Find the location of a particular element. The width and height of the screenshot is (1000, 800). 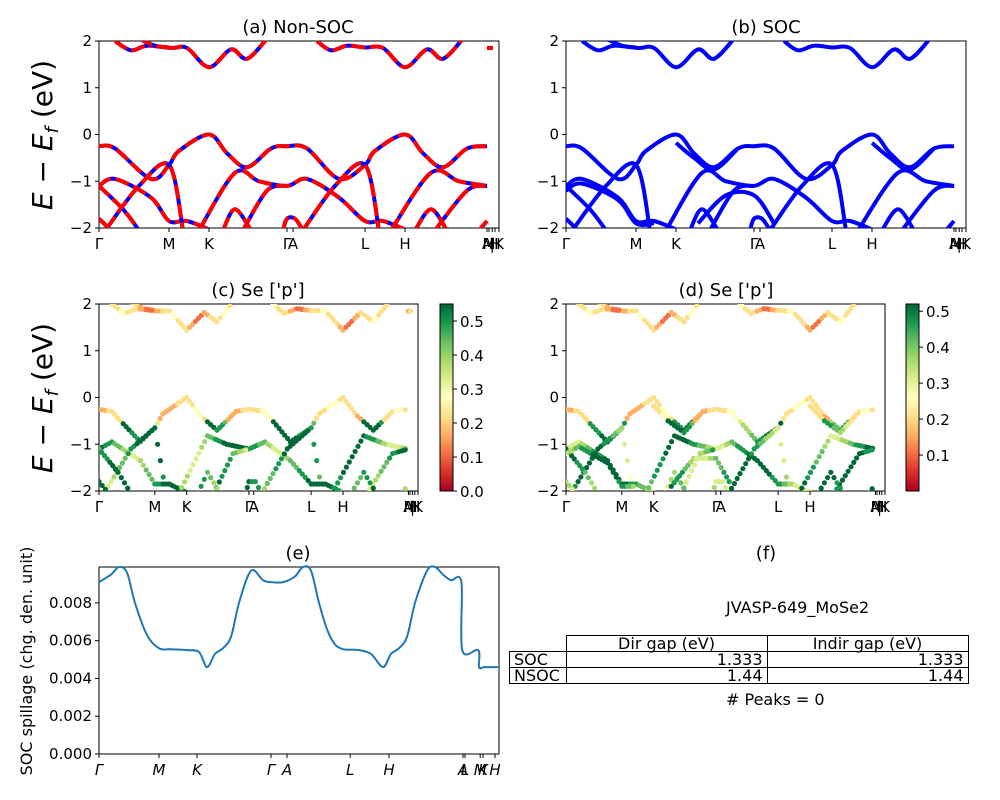

panel-b-frame is located at coordinates (766, 134).